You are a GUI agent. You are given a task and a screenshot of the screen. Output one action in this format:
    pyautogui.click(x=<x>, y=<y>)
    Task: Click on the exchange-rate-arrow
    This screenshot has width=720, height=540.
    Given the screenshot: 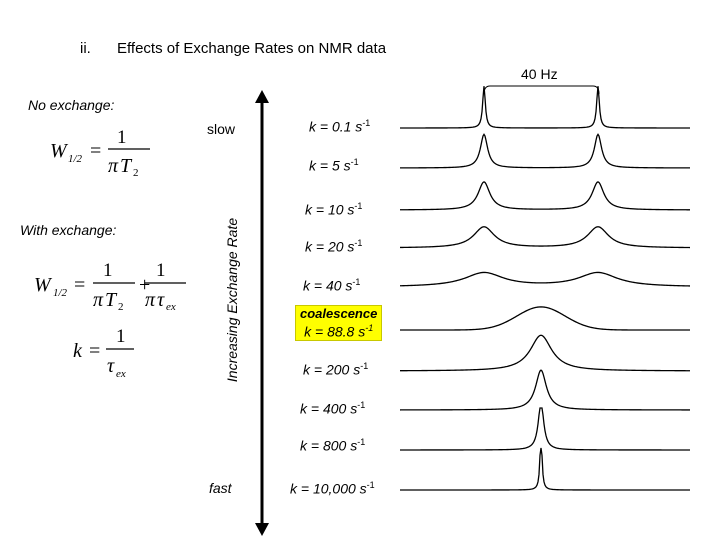 What is the action you would take?
    pyautogui.click(x=262, y=313)
    